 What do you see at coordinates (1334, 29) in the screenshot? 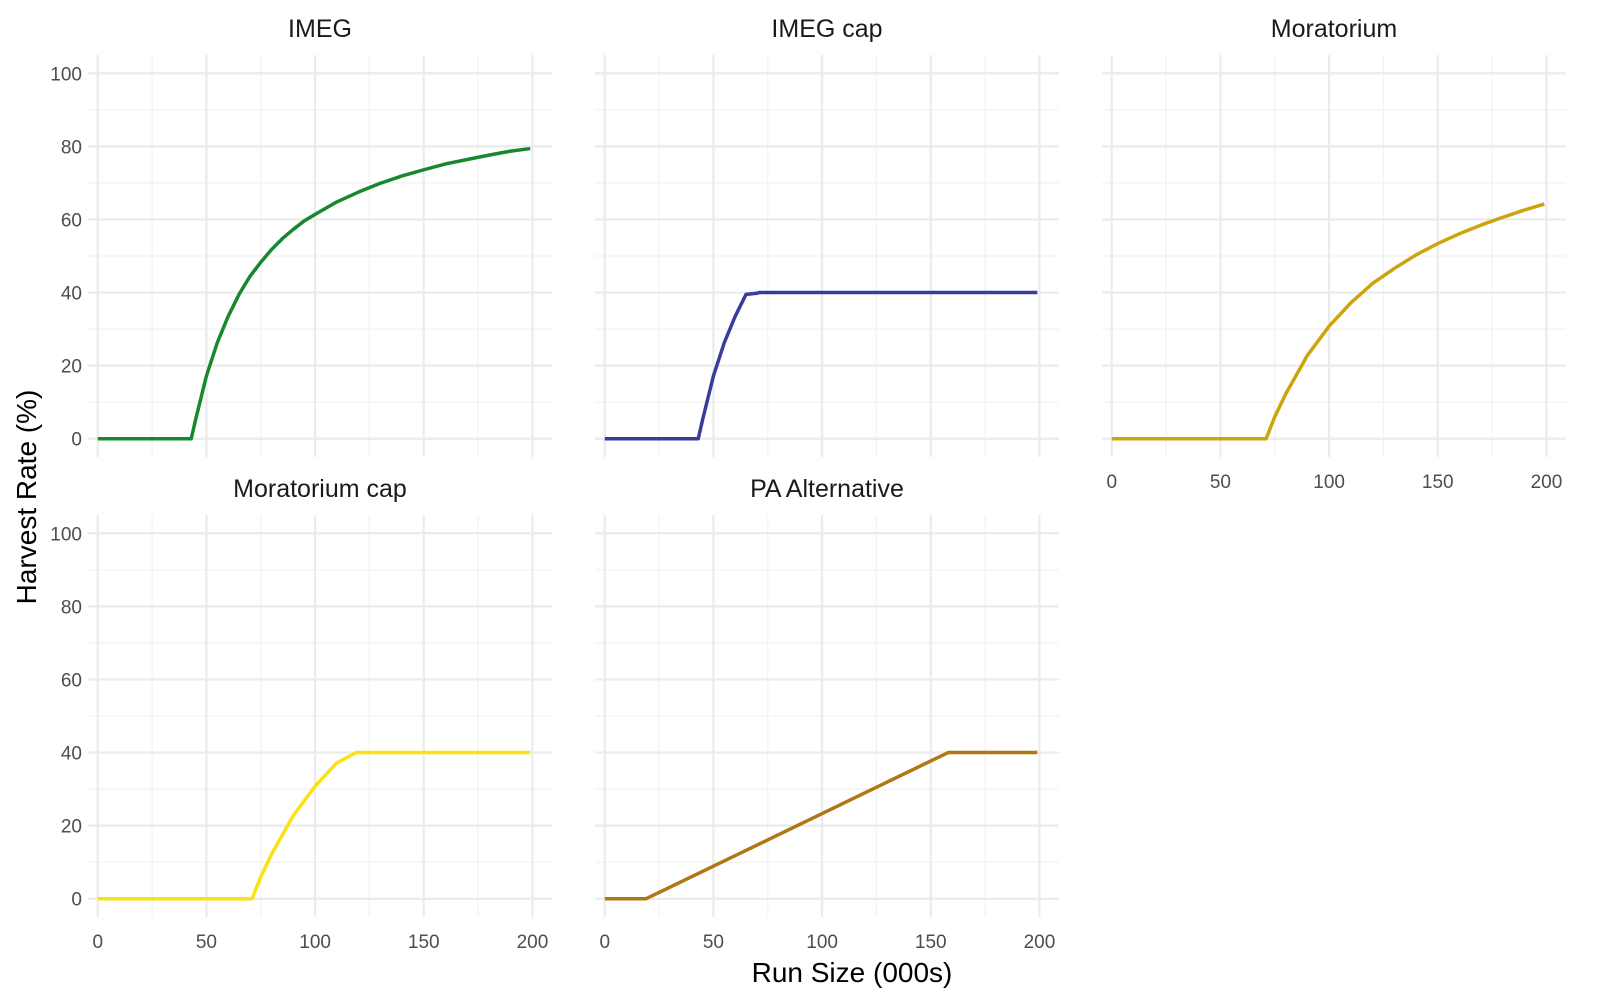
I see `panel-title: Moratorium` at bounding box center [1334, 29].